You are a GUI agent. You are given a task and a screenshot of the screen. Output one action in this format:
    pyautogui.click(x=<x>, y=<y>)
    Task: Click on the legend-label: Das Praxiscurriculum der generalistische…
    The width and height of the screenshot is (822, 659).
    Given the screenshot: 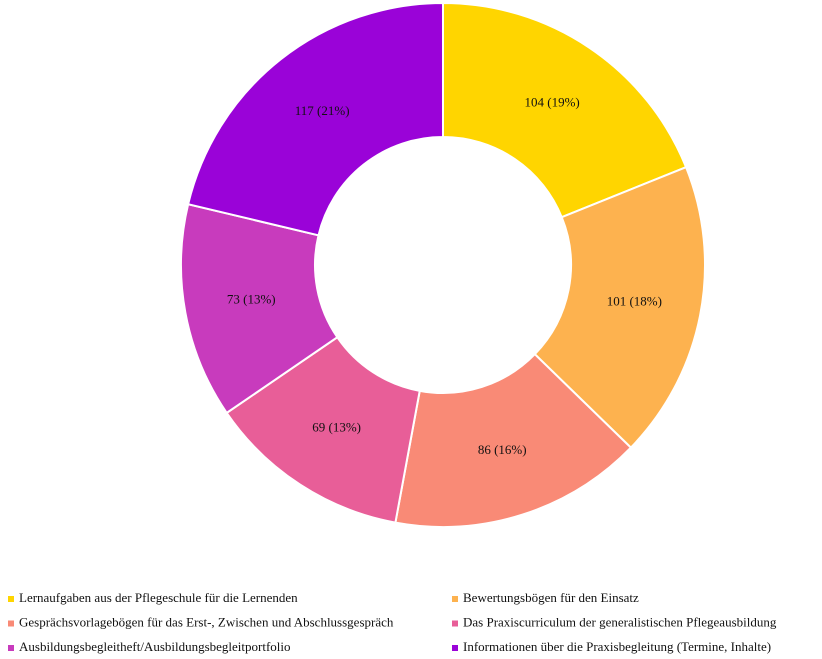 What is the action you would take?
    pyautogui.click(x=620, y=621)
    